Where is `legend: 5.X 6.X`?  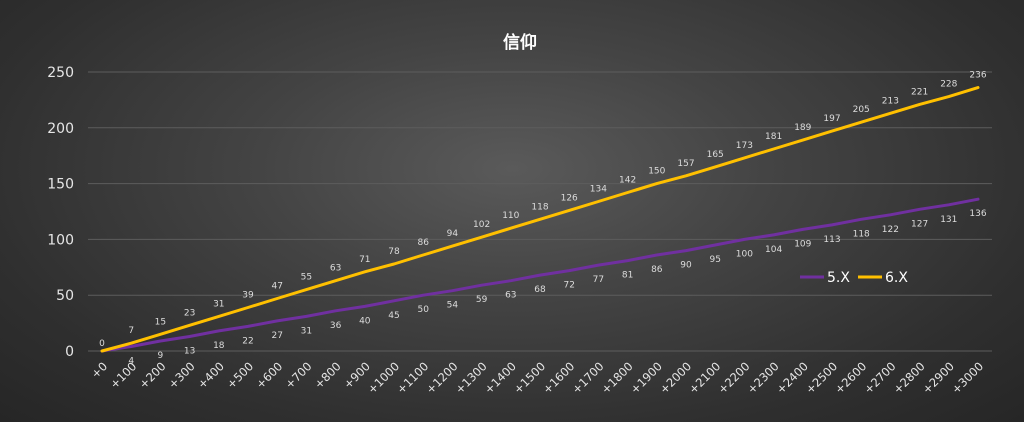
legend: 5.X 6.X is located at coordinates (854, 278).